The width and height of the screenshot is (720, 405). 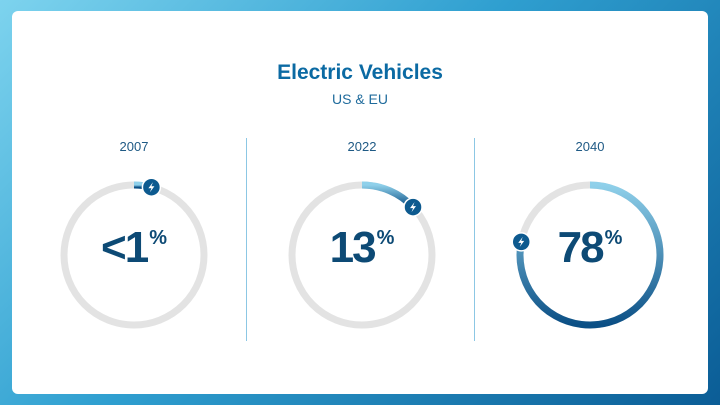 I want to click on gauge-value: 78%, so click(x=590, y=248).